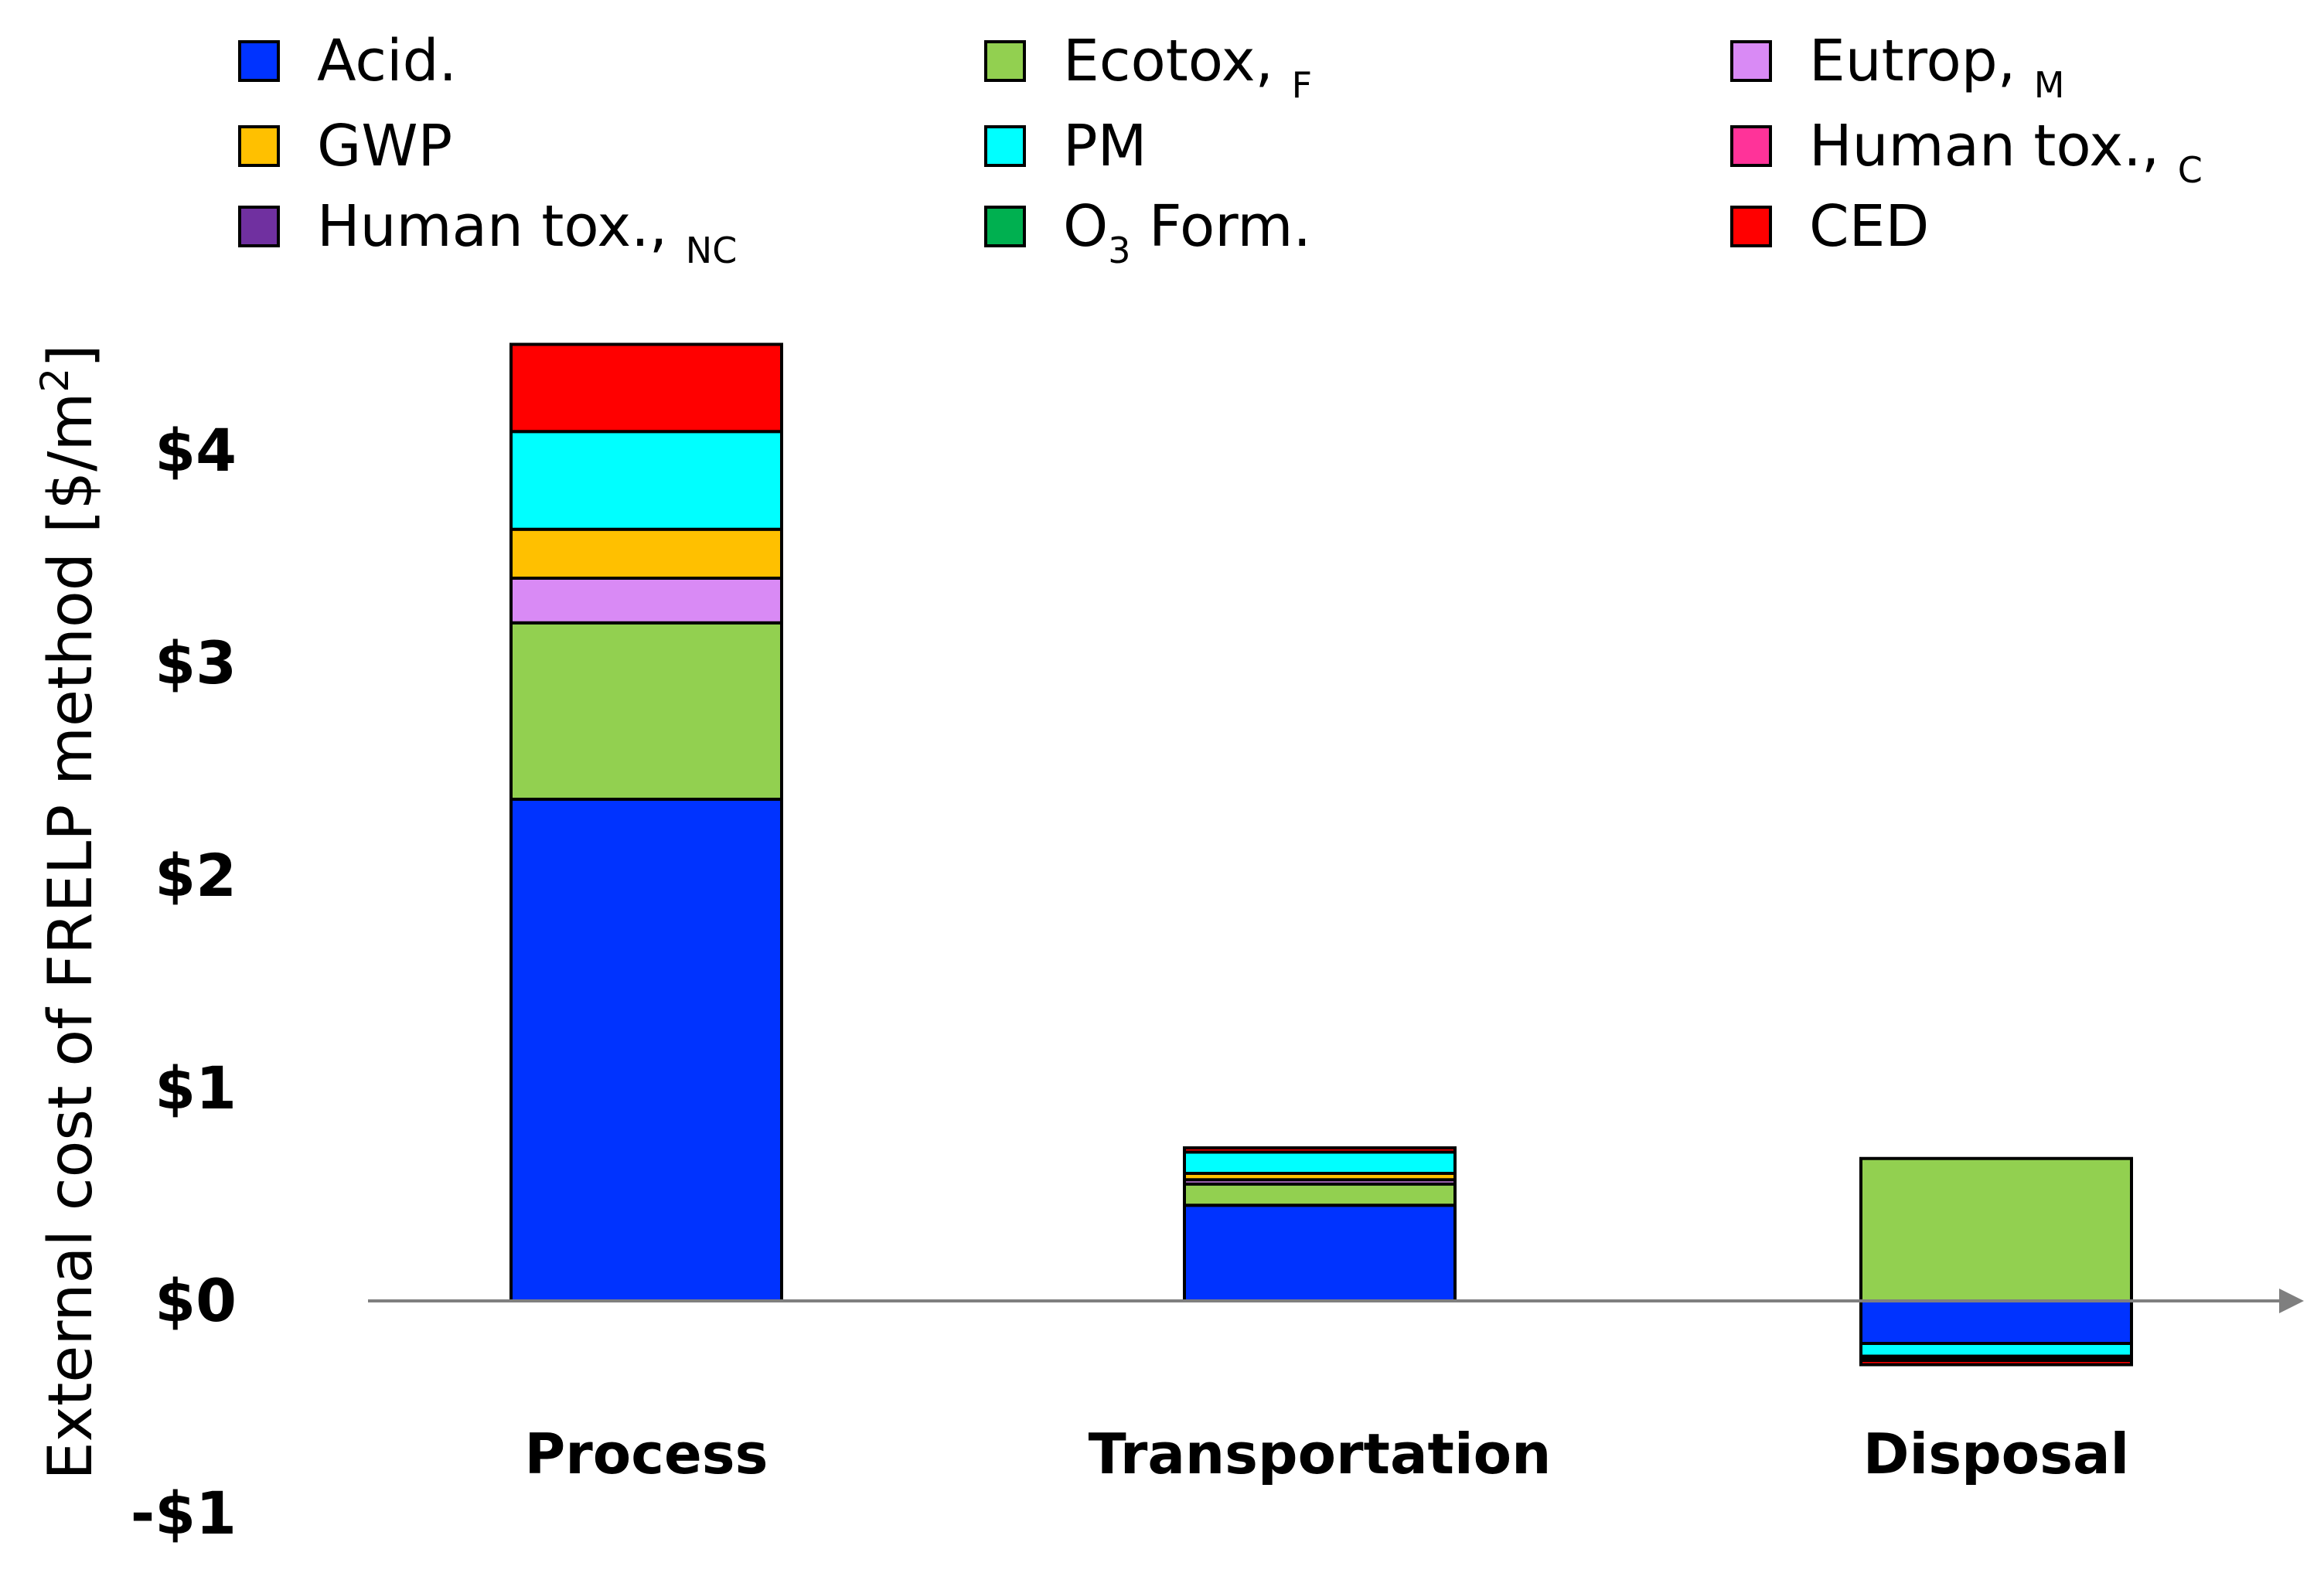 The image size is (2324, 1573). I want to click on y-tick-label: $0, so click(196, 1300).